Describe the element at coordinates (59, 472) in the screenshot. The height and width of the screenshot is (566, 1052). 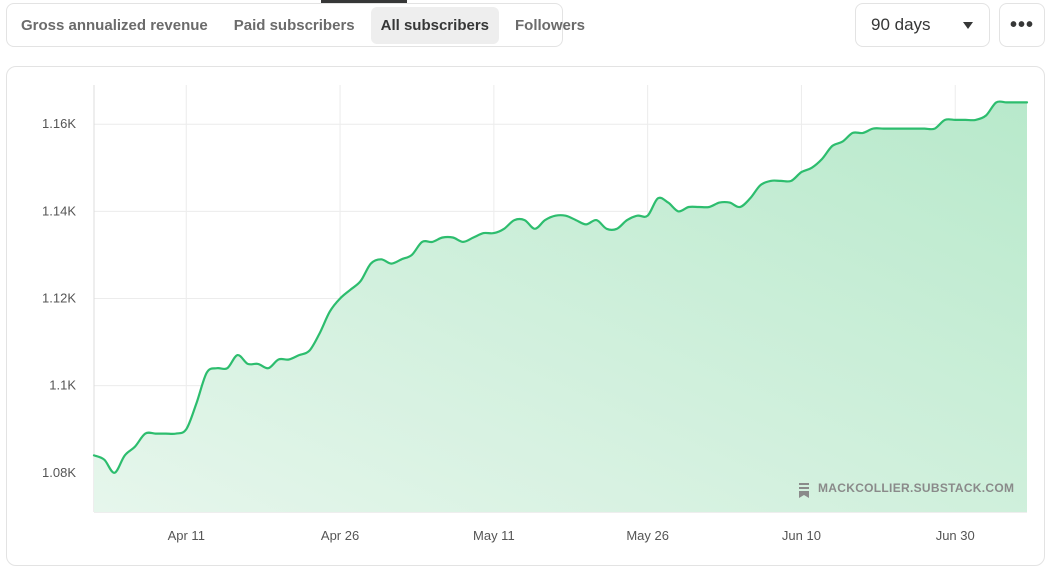
I see `y-tick-label: 1.08K` at that location.